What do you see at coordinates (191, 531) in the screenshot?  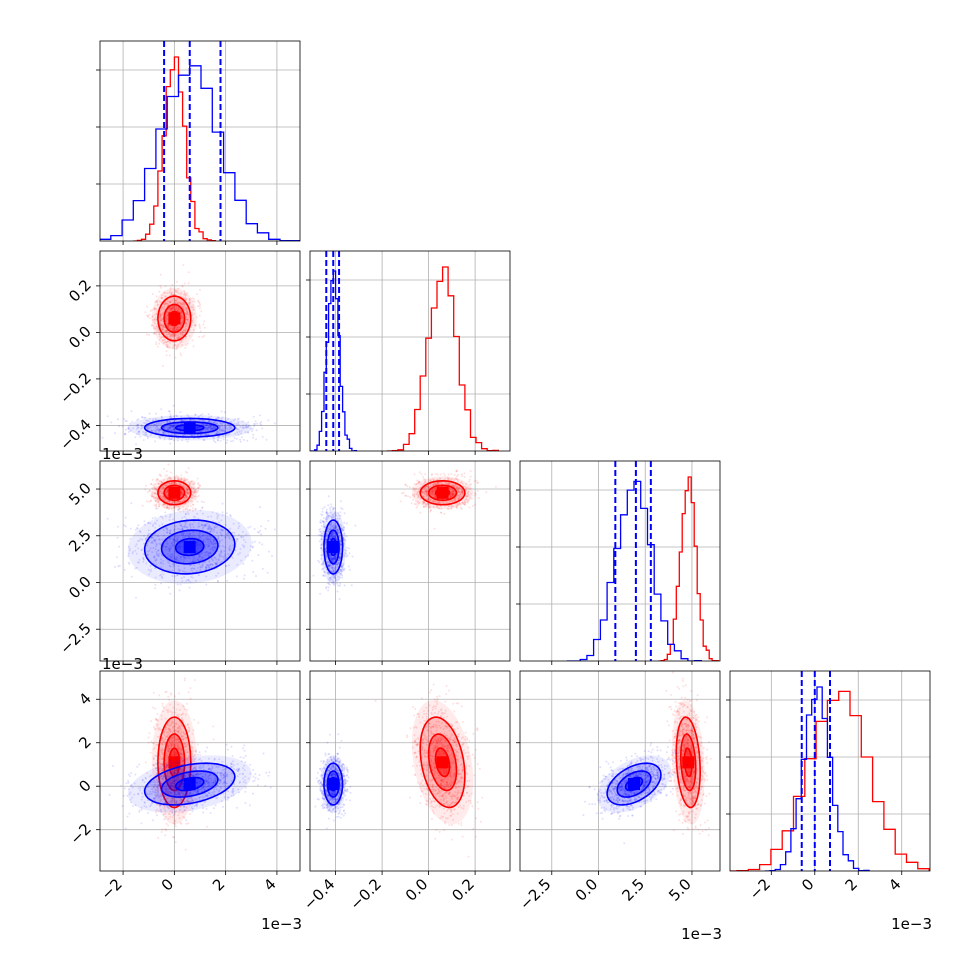 I see `panel-content` at bounding box center [191, 531].